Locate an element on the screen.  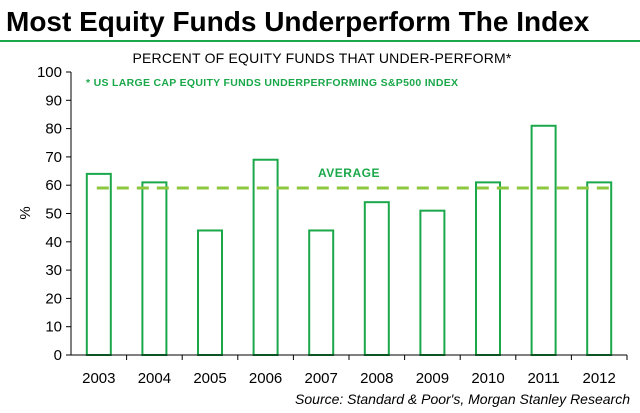
bar-2010 is located at coordinates (488, 268).